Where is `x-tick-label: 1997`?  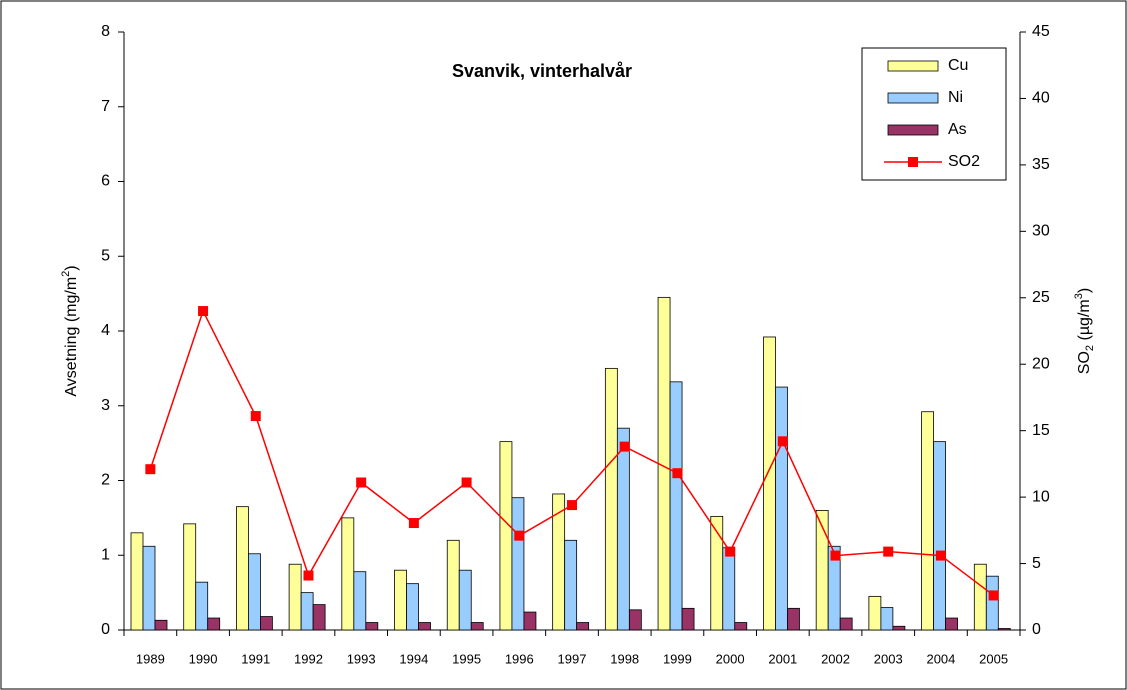 x-tick-label: 1997 is located at coordinates (572, 658).